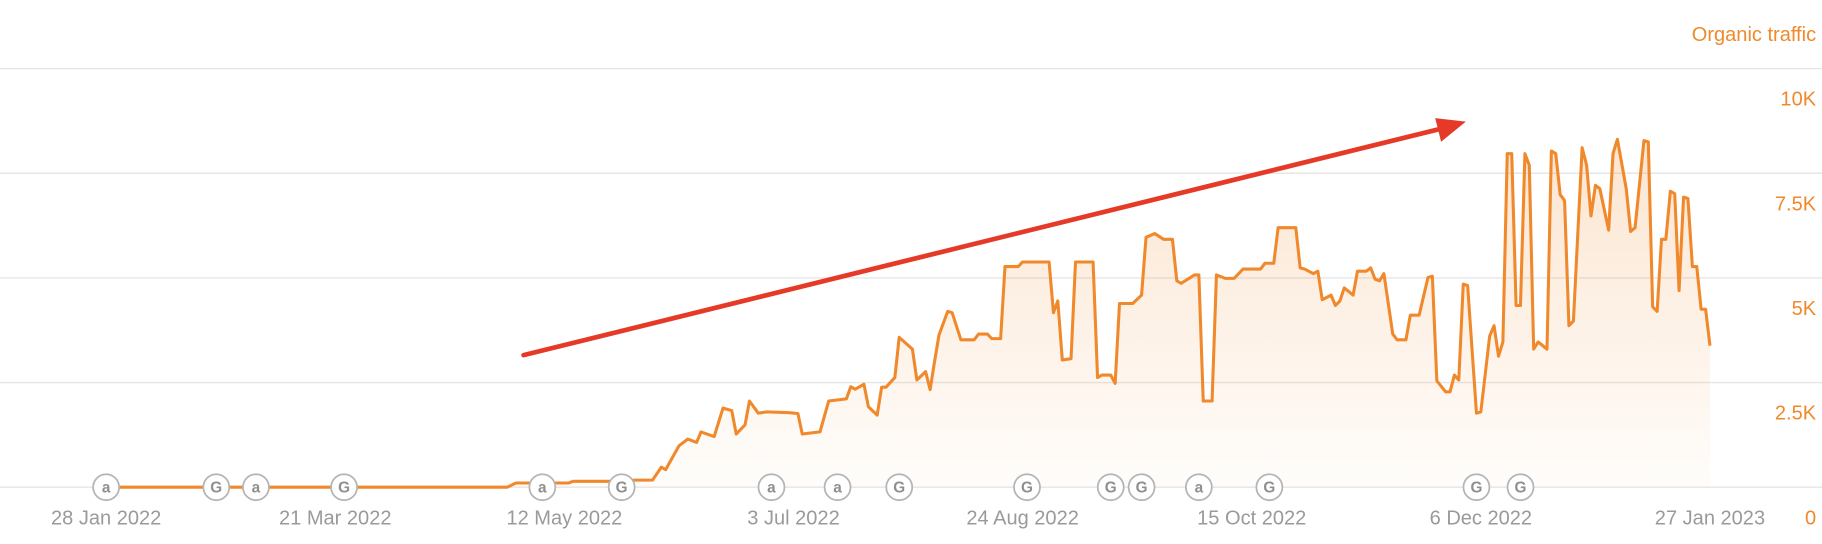 The image size is (1822, 544). What do you see at coordinates (1798, 100) in the screenshot?
I see `y-tick-label: 10K` at bounding box center [1798, 100].